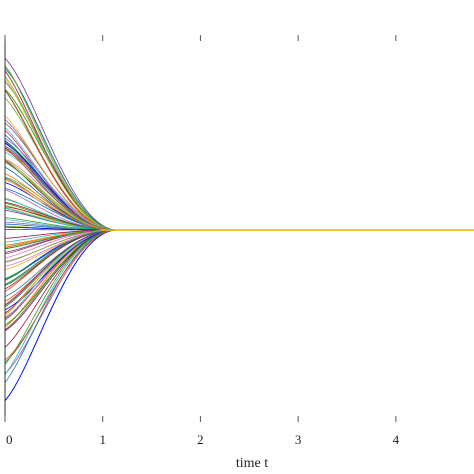 This screenshot has width=474, height=474. I want to click on x-tick-label: 2, so click(200, 439).